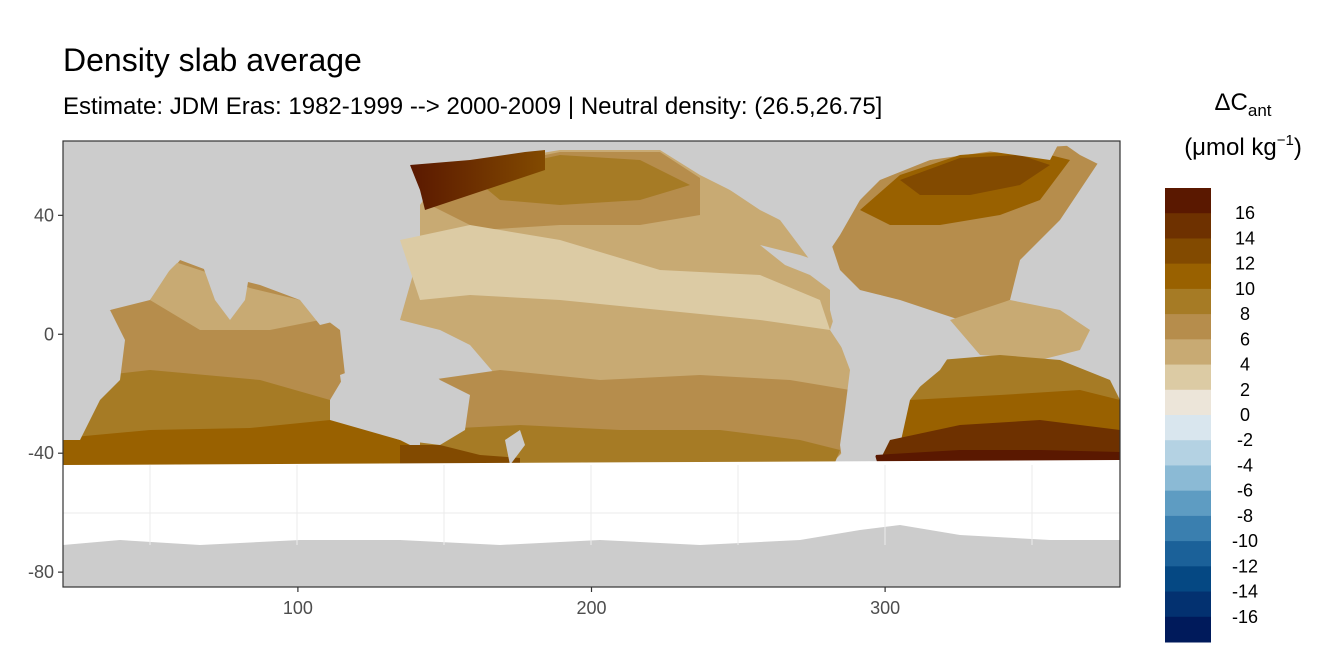  I want to click on colorbar-label: -6, so click(1245, 491).